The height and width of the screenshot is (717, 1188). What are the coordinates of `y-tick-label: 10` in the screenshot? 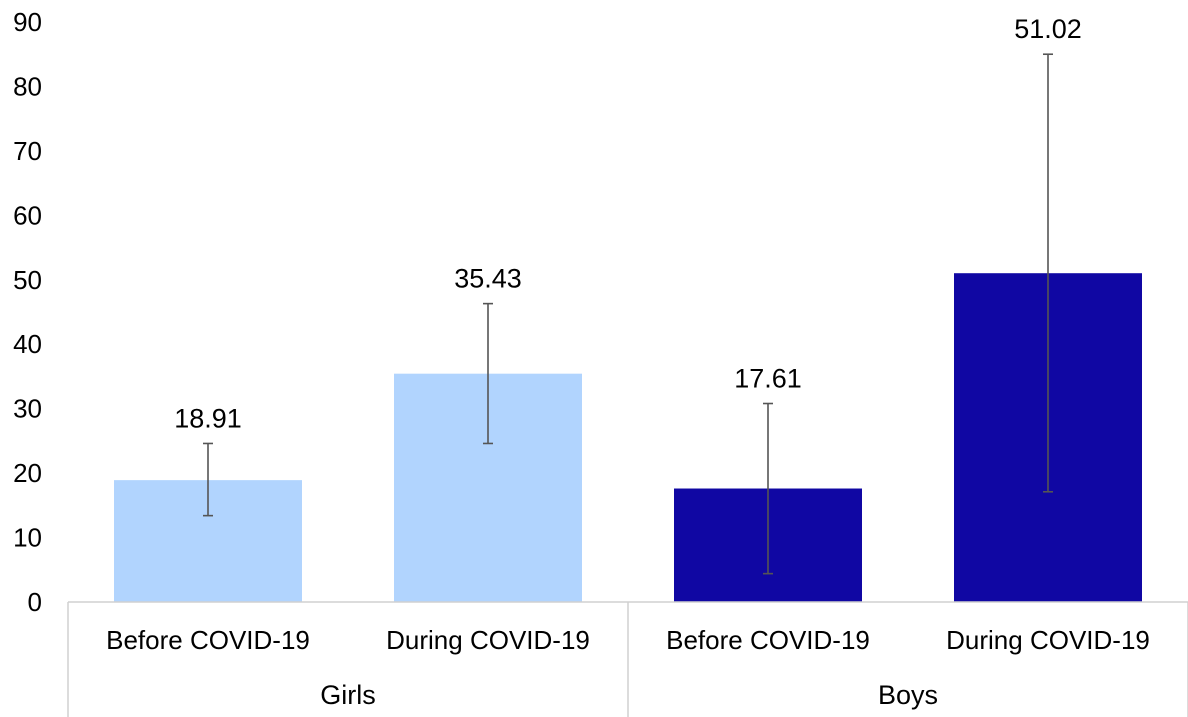 It's located at (27, 538).